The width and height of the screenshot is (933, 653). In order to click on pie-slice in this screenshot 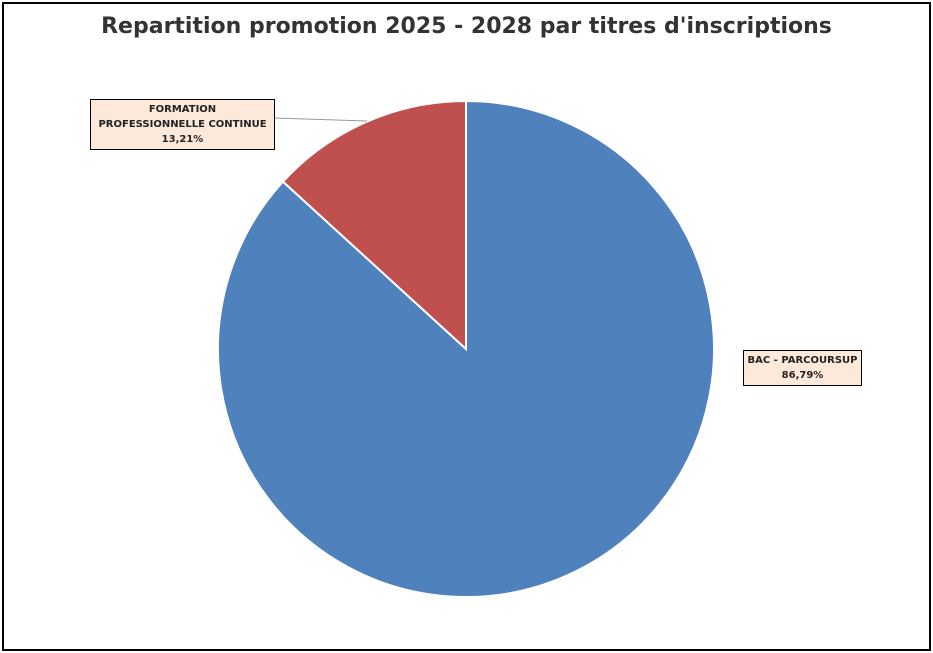, I will do `click(374, 225)`.